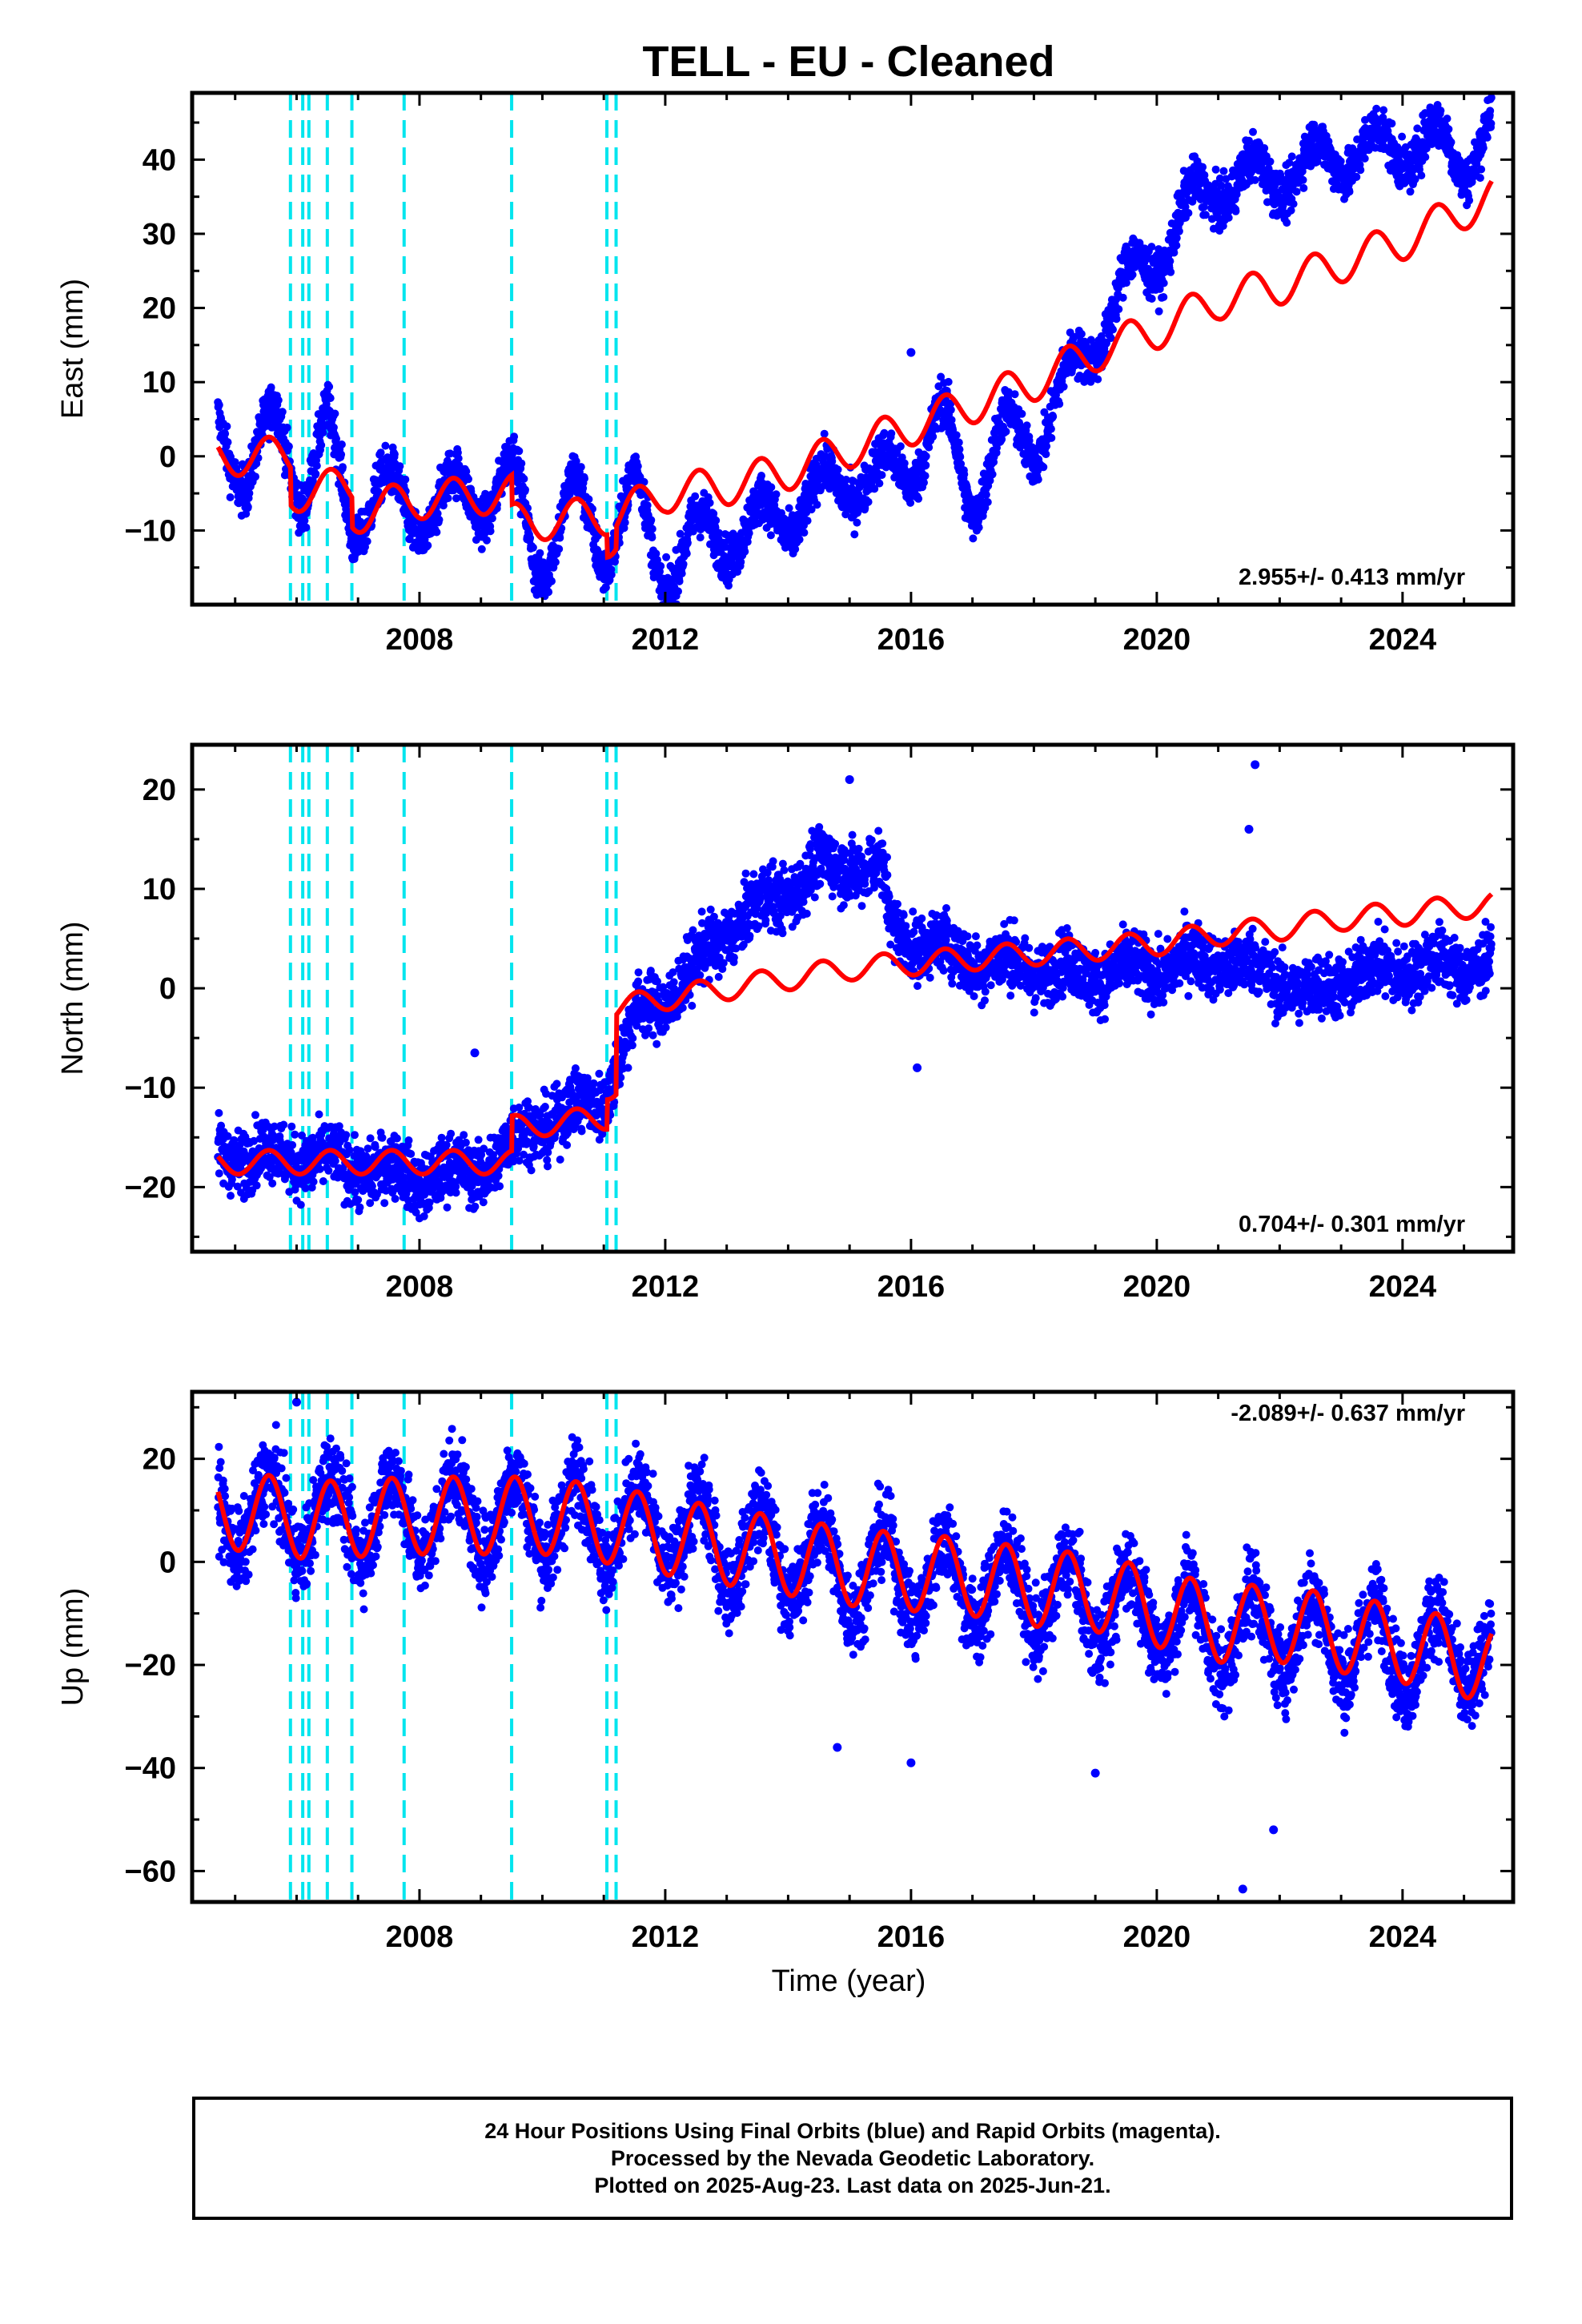 Image resolution: width=1582 pixels, height=2324 pixels. Describe the element at coordinates (73, 349) in the screenshot. I see `y-axis-label: East (mm)` at that location.